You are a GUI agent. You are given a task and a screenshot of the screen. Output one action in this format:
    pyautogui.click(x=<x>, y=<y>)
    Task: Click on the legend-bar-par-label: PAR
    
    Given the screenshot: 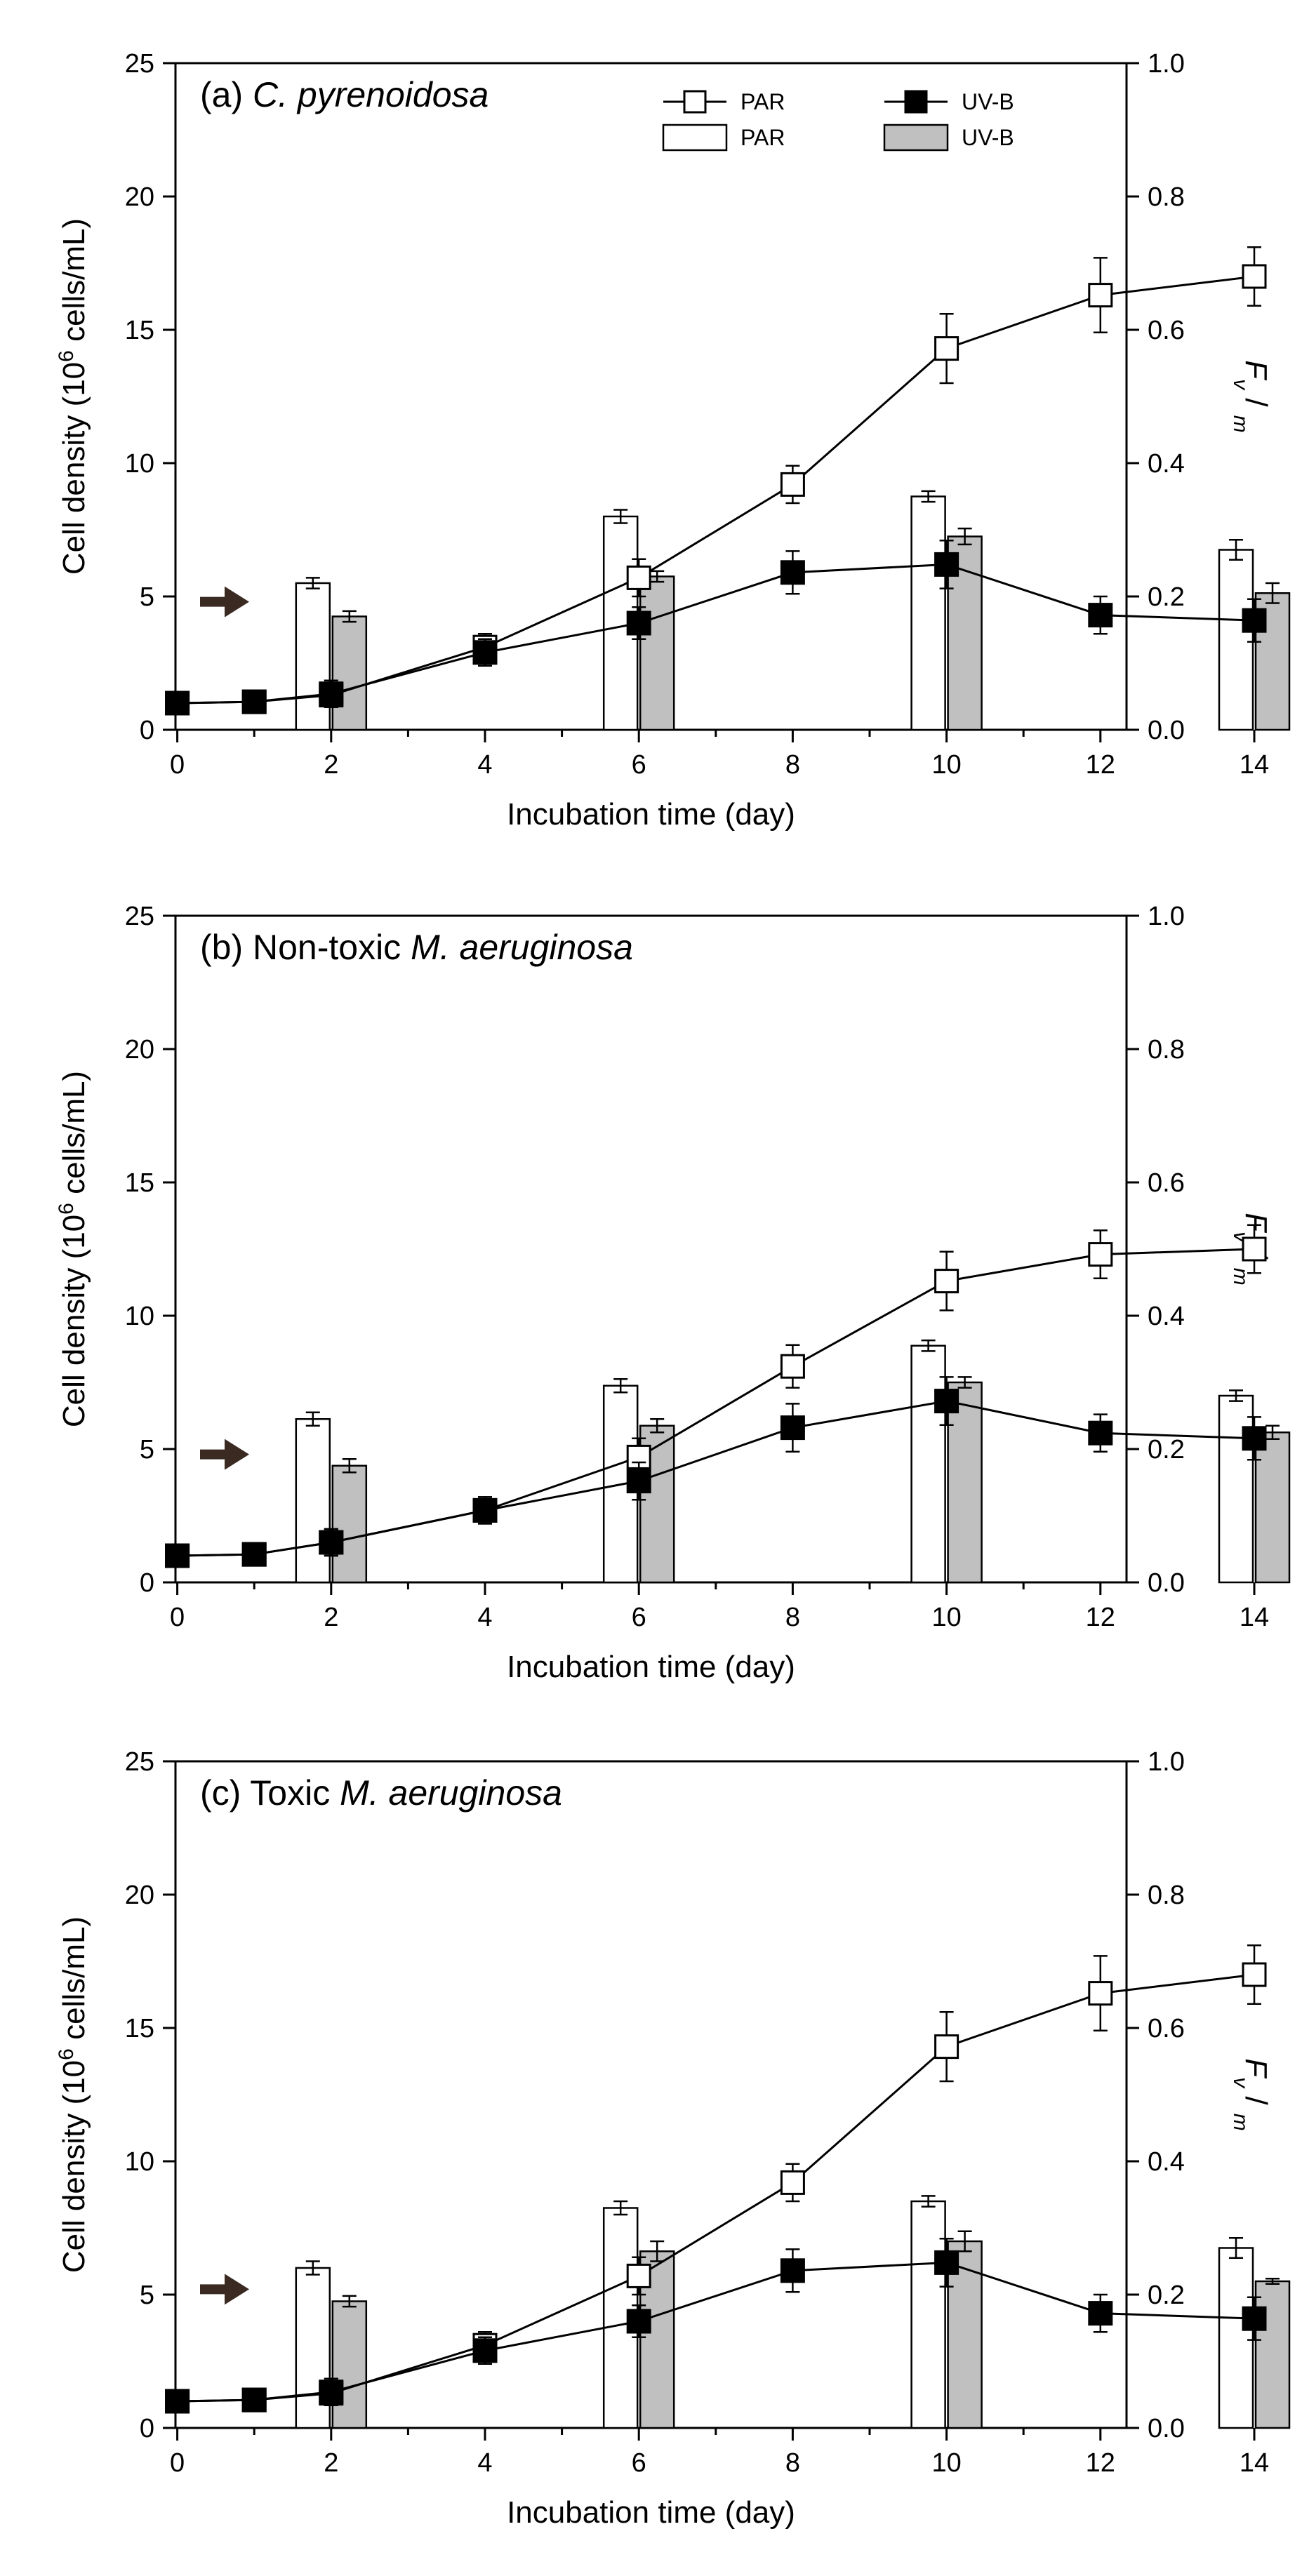 What is the action you would take?
    pyautogui.click(x=762, y=138)
    